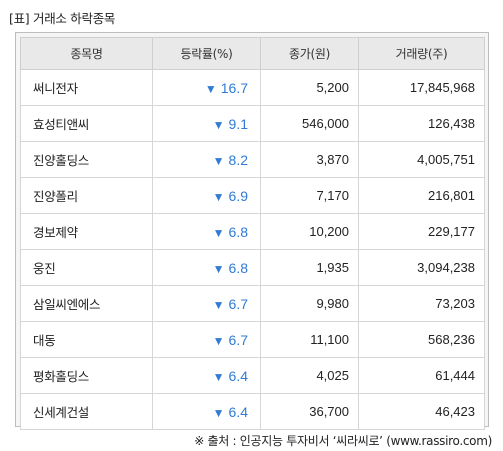  I want to click on header-volume: 거래량(주), so click(421, 53).